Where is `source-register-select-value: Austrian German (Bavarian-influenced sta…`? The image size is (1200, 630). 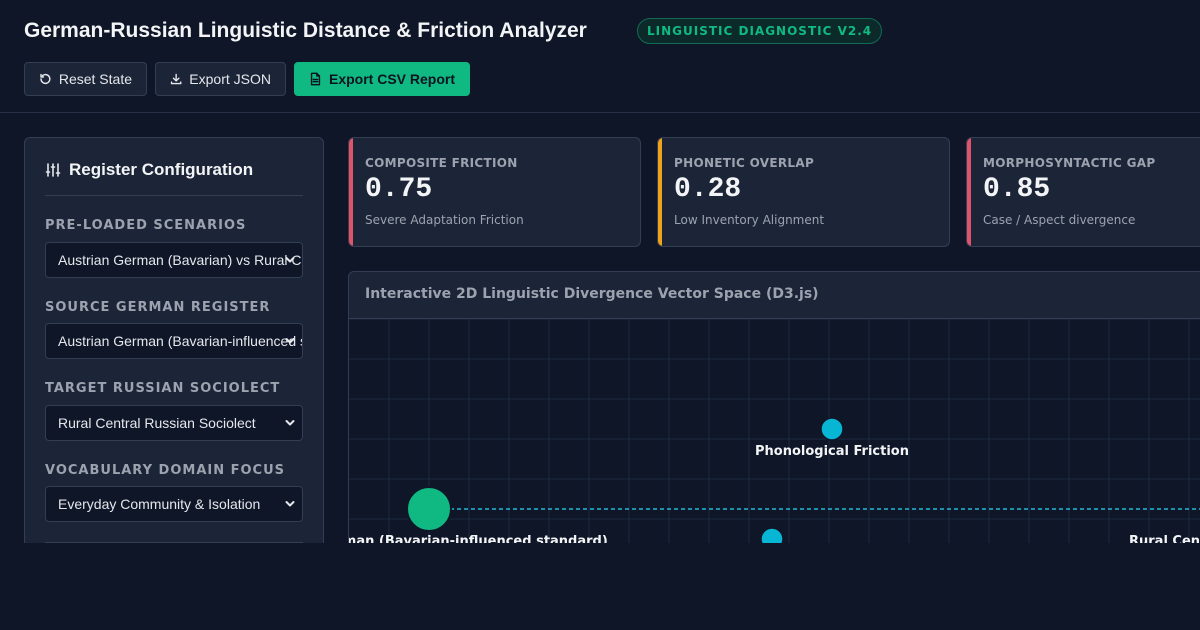
source-register-select-value: Austrian German (Bavarian-influenced sta… is located at coordinates (180, 341).